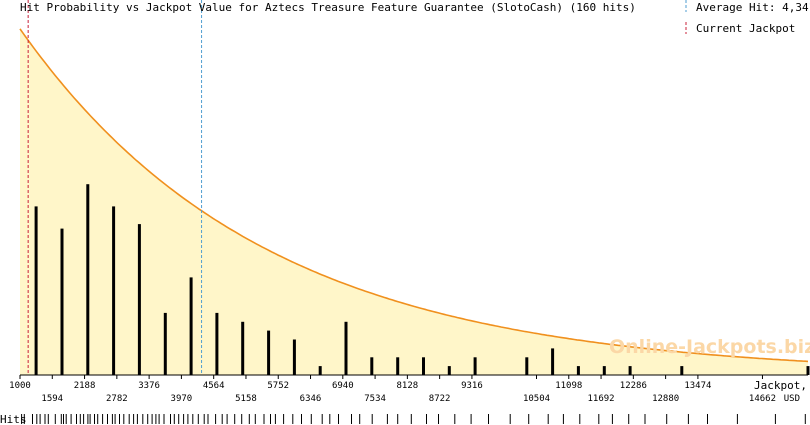 This screenshot has width=810, height=425. I want to click on x-tick-label: 13474, so click(697, 386).